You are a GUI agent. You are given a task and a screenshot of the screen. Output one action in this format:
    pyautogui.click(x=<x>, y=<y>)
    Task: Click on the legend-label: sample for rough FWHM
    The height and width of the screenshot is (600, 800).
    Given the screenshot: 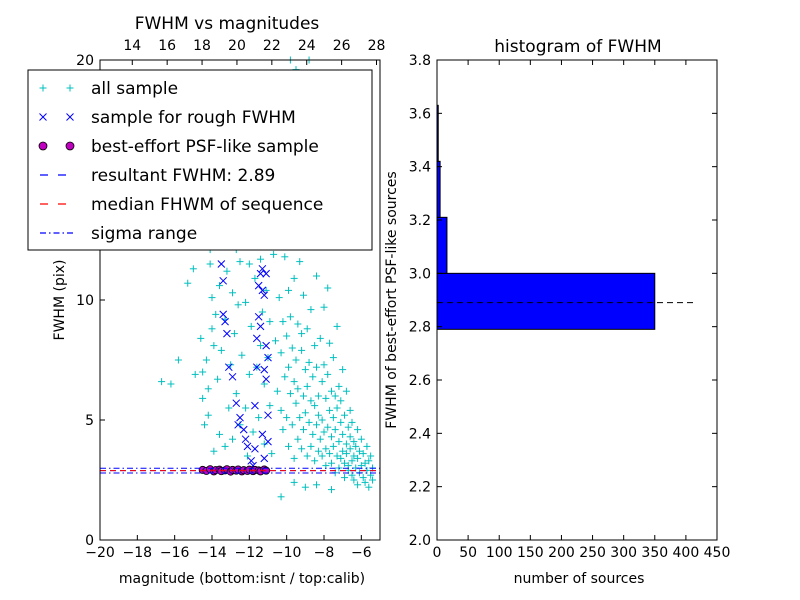 What is the action you would take?
    pyautogui.click(x=193, y=118)
    